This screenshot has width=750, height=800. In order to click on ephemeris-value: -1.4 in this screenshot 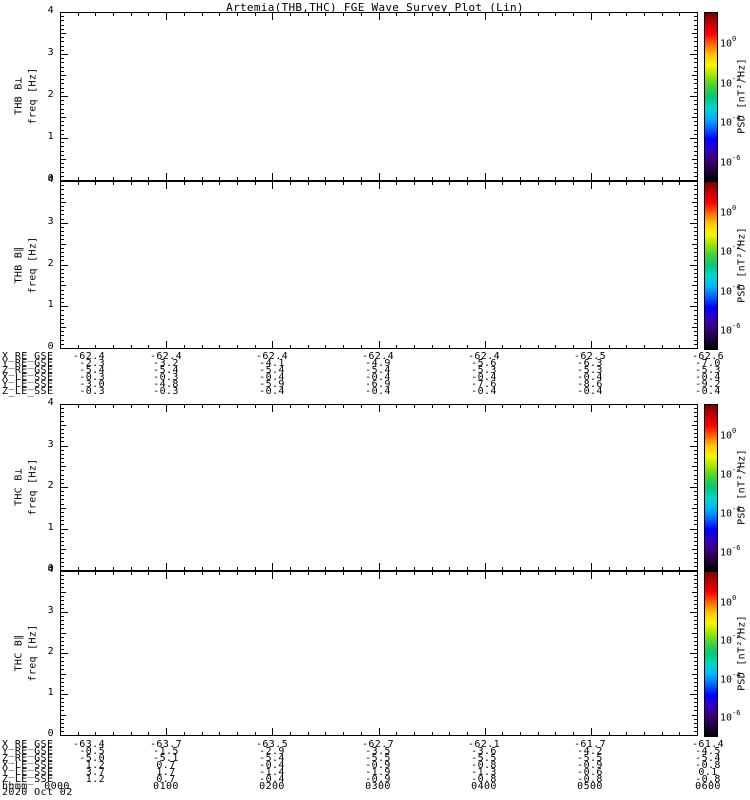, I will do `click(272, 772)`.